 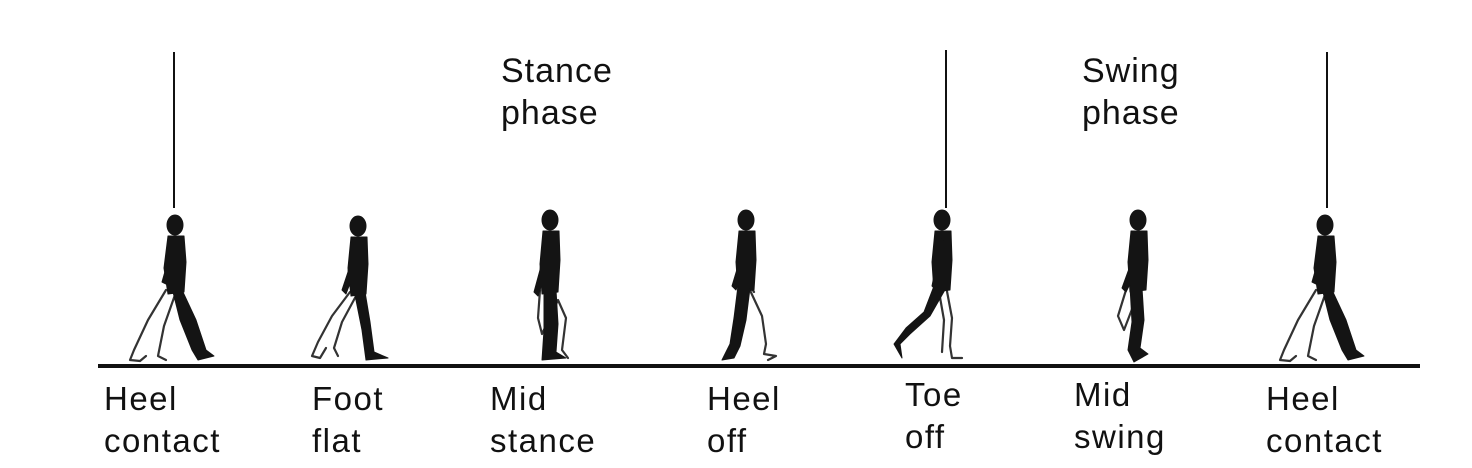 I want to click on event-label-line1: Foot, so click(x=348, y=398).